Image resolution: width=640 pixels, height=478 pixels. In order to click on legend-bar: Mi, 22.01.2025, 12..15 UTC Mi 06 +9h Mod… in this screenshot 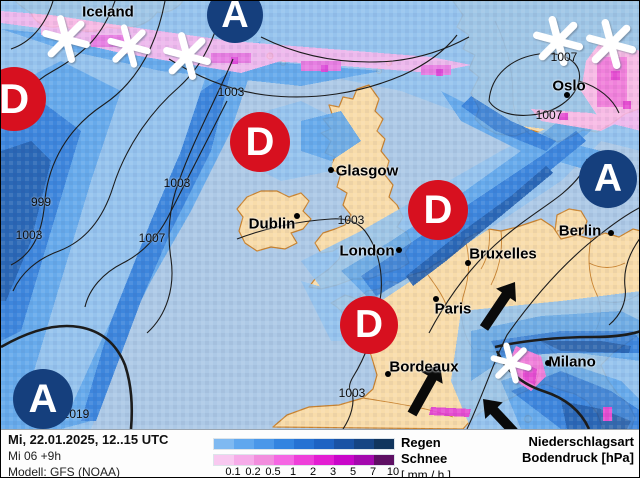, I will do `click(320, 453)`.